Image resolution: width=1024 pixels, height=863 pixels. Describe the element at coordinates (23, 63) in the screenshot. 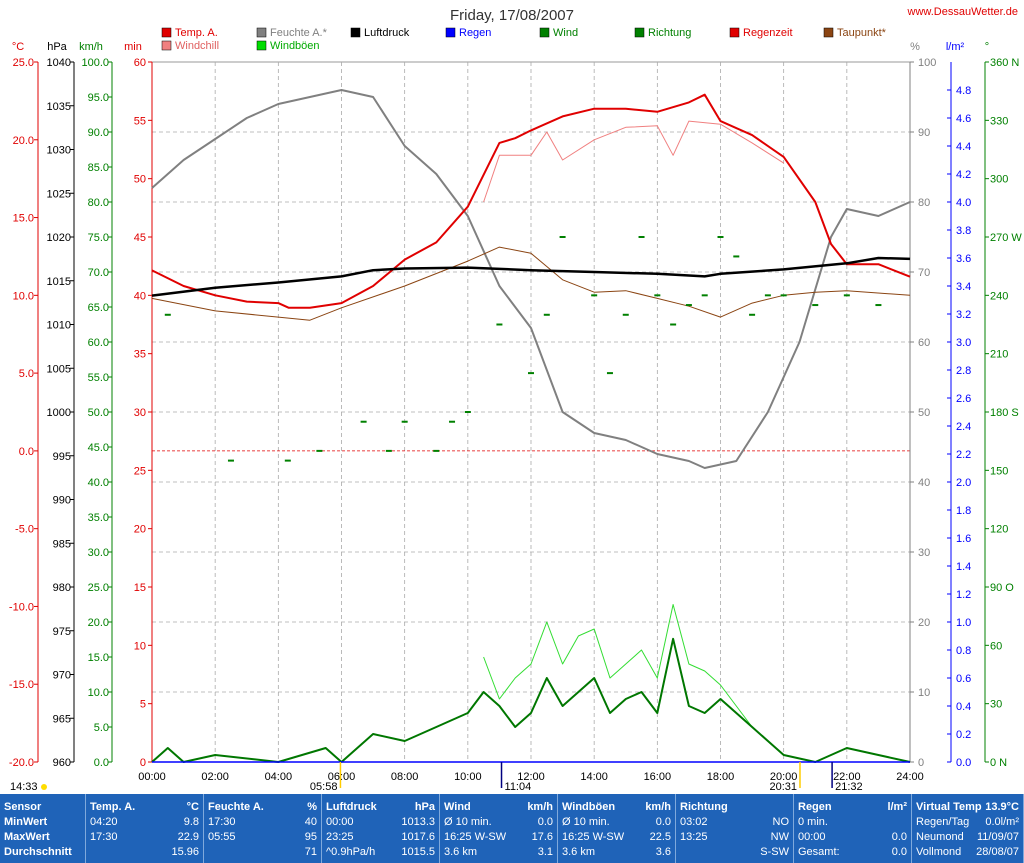

I see `temp-axis-label: 25.0` at that location.